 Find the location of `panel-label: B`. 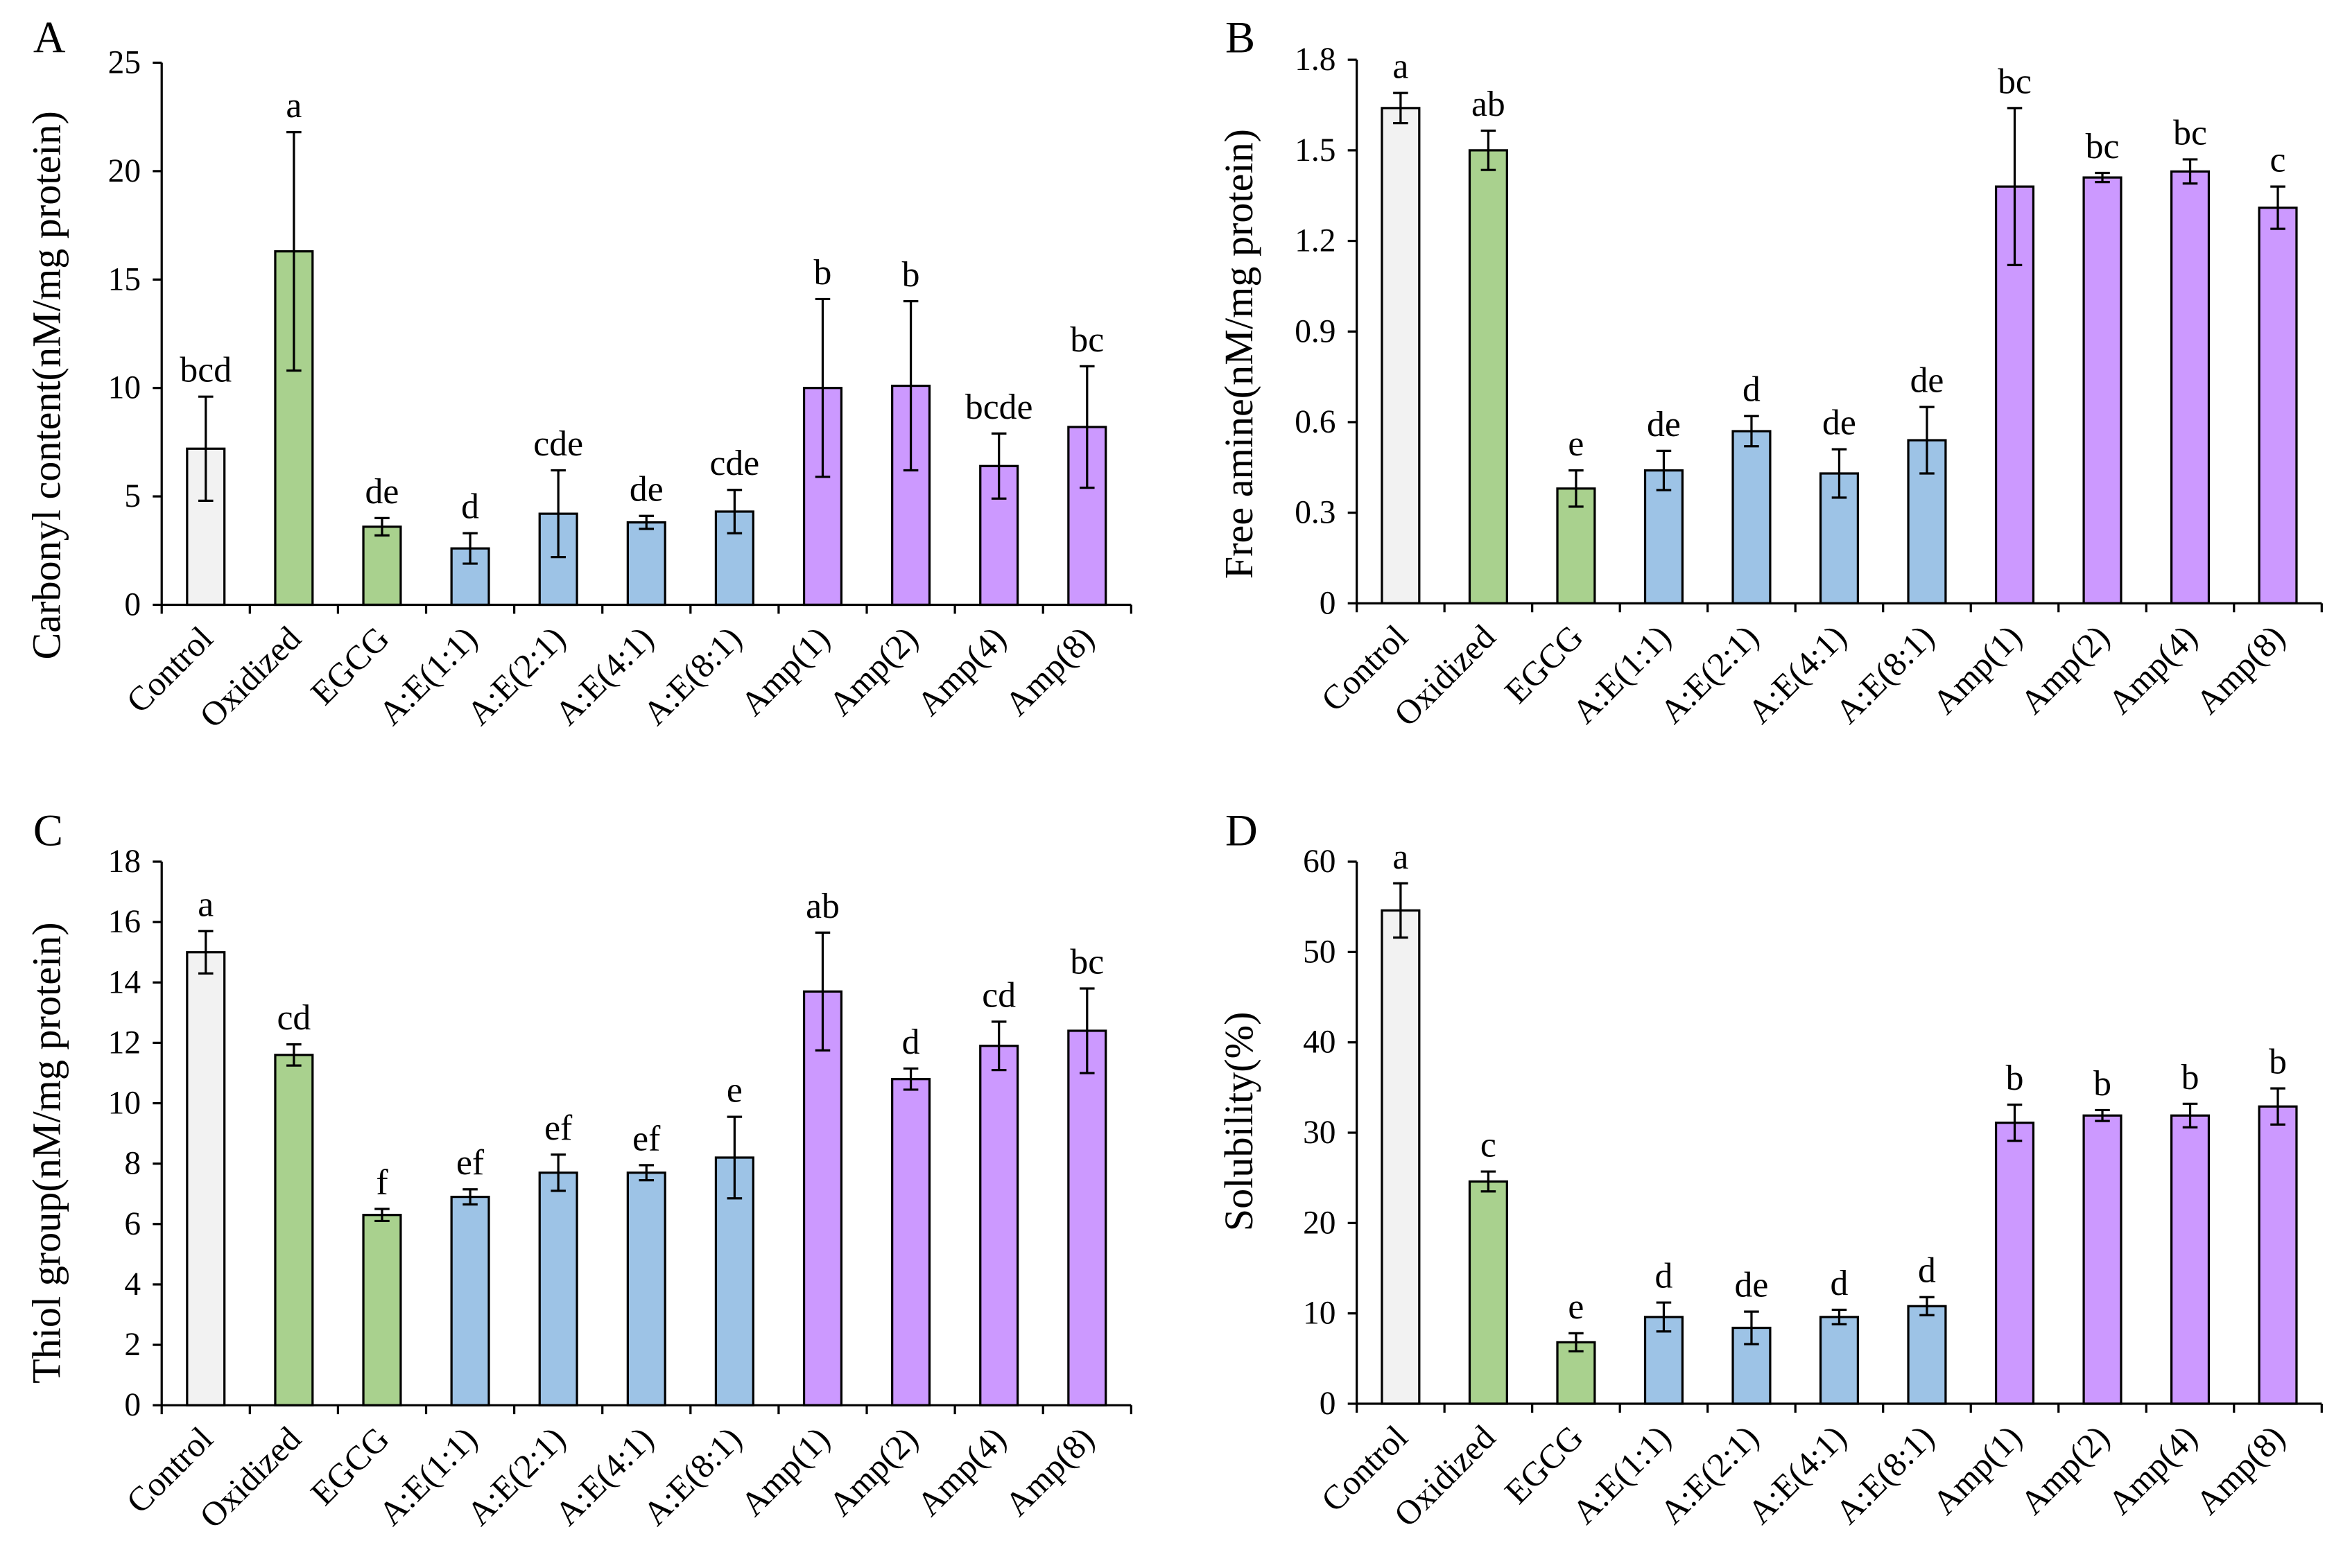

panel-label: B is located at coordinates (1240, 37).